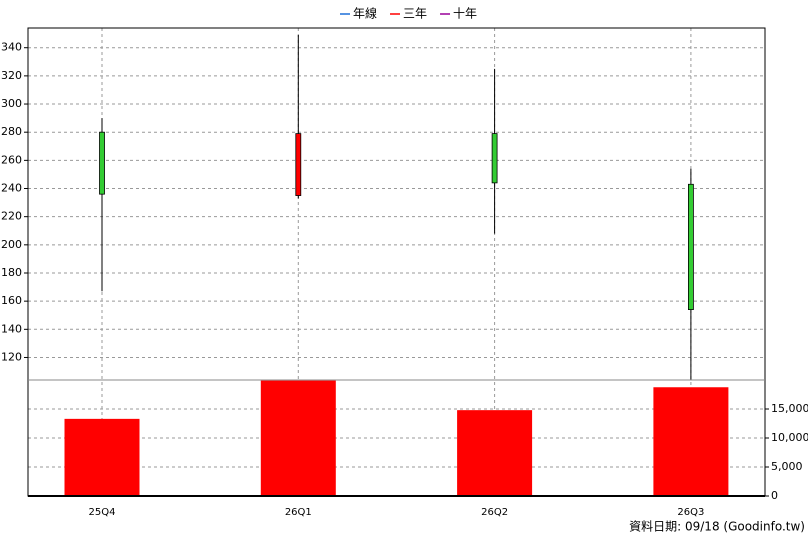 The width and height of the screenshot is (808, 540). What do you see at coordinates (11, 328) in the screenshot?
I see `y-tick-label: 140` at bounding box center [11, 328].